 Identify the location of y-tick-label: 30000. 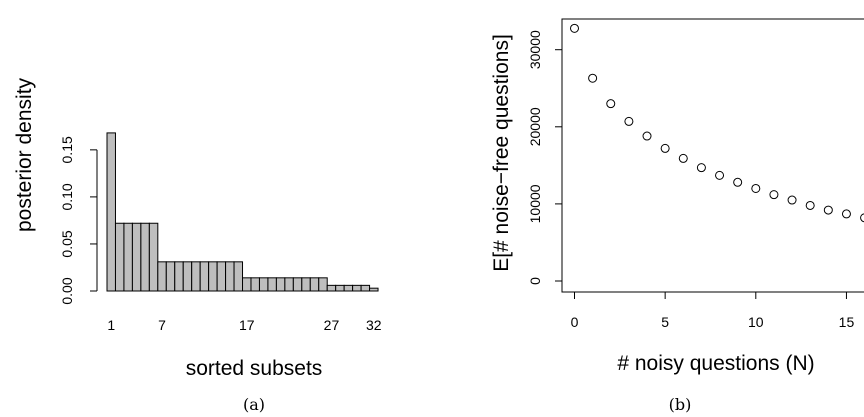
(535, 49).